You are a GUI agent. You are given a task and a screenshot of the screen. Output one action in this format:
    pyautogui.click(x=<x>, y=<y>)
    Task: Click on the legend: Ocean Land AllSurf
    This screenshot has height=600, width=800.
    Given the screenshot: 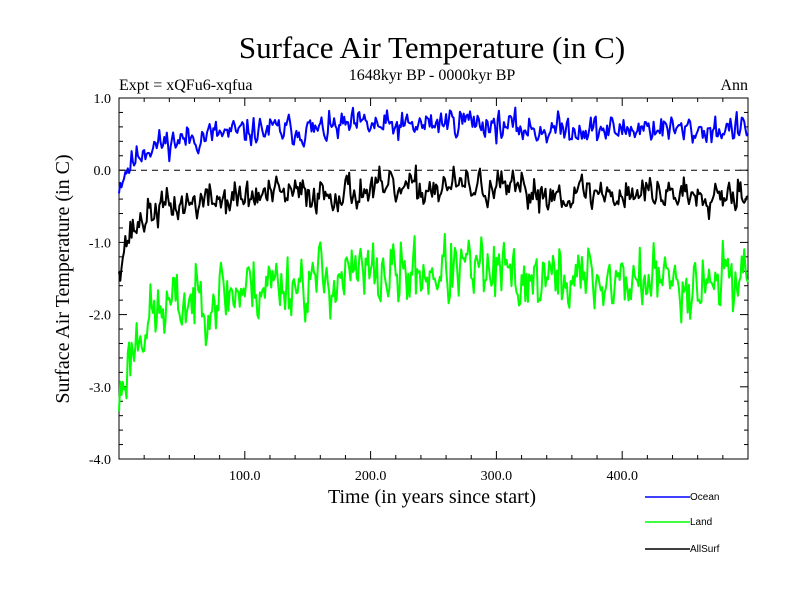 What is the action you would take?
    pyautogui.click(x=682, y=523)
    